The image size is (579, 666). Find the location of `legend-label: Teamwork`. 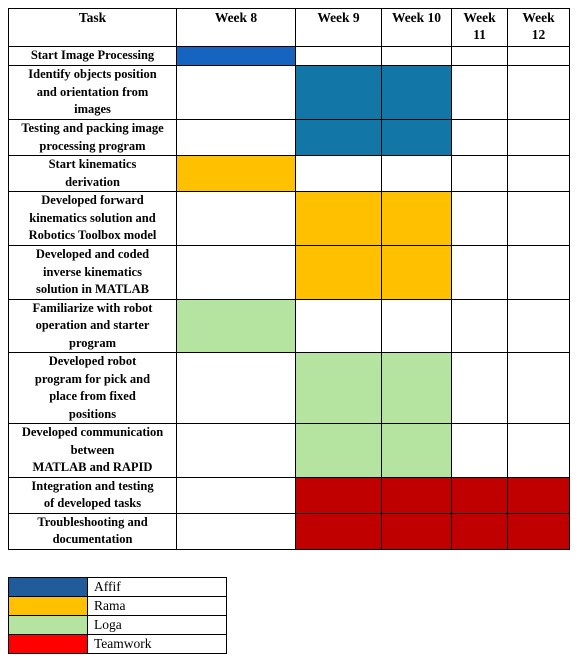

legend-label: Teamwork is located at coordinates (157, 644).